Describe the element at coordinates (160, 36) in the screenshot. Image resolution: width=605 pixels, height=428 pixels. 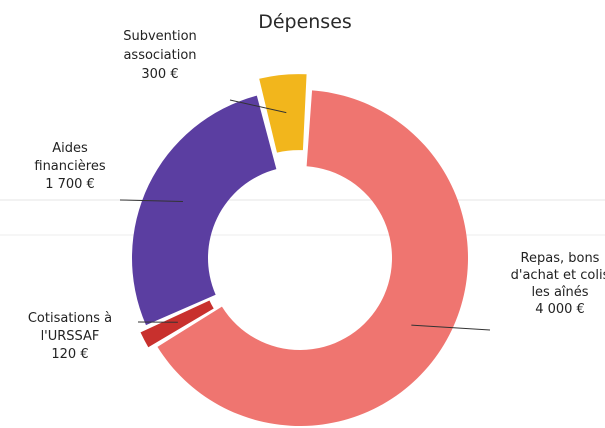
I see `slice-label-line: Subvention` at that location.